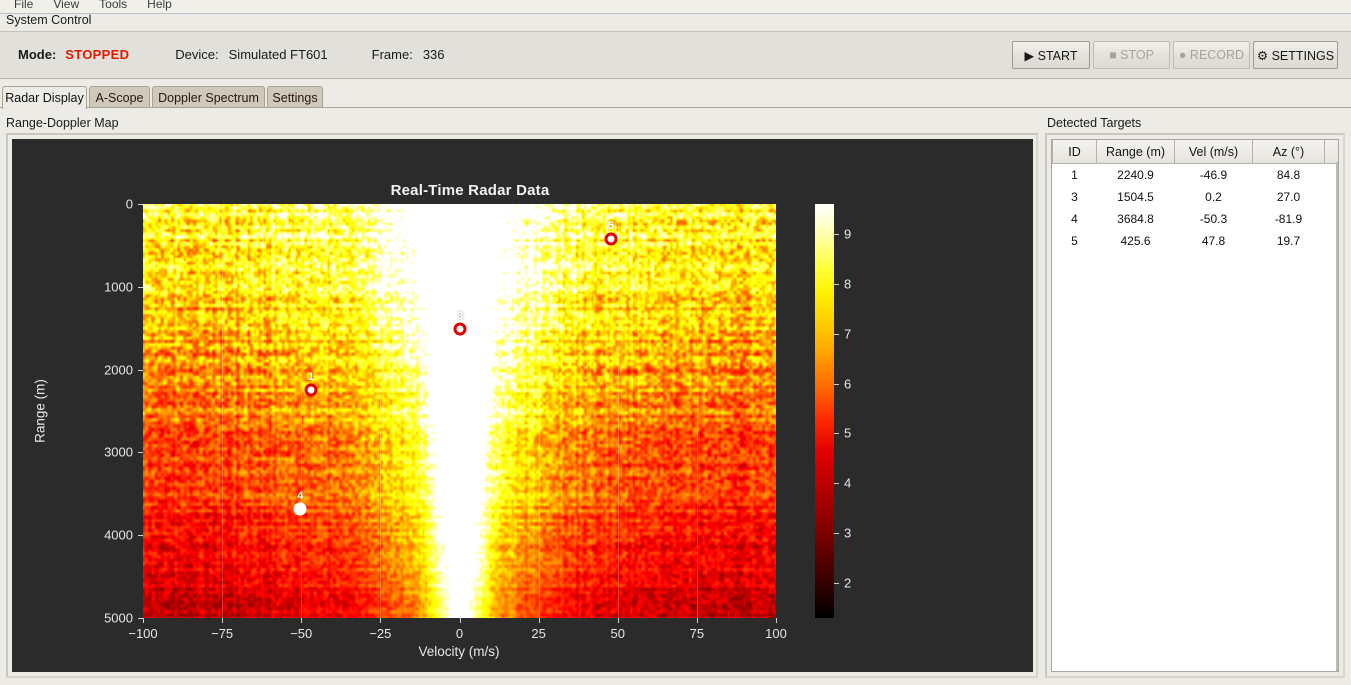 This screenshot has height=685, width=1351. Describe the element at coordinates (617, 633) in the screenshot. I see `x-tick-label: 50` at that location.